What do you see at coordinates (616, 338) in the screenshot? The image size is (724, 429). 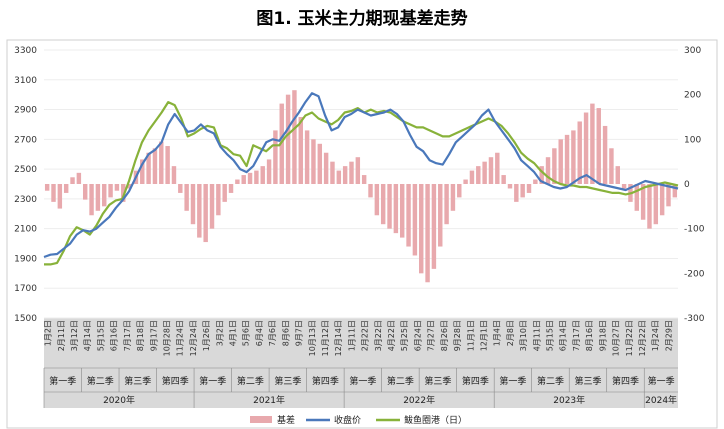 I see `x-tick-43: 10月27日` at bounding box center [616, 338].